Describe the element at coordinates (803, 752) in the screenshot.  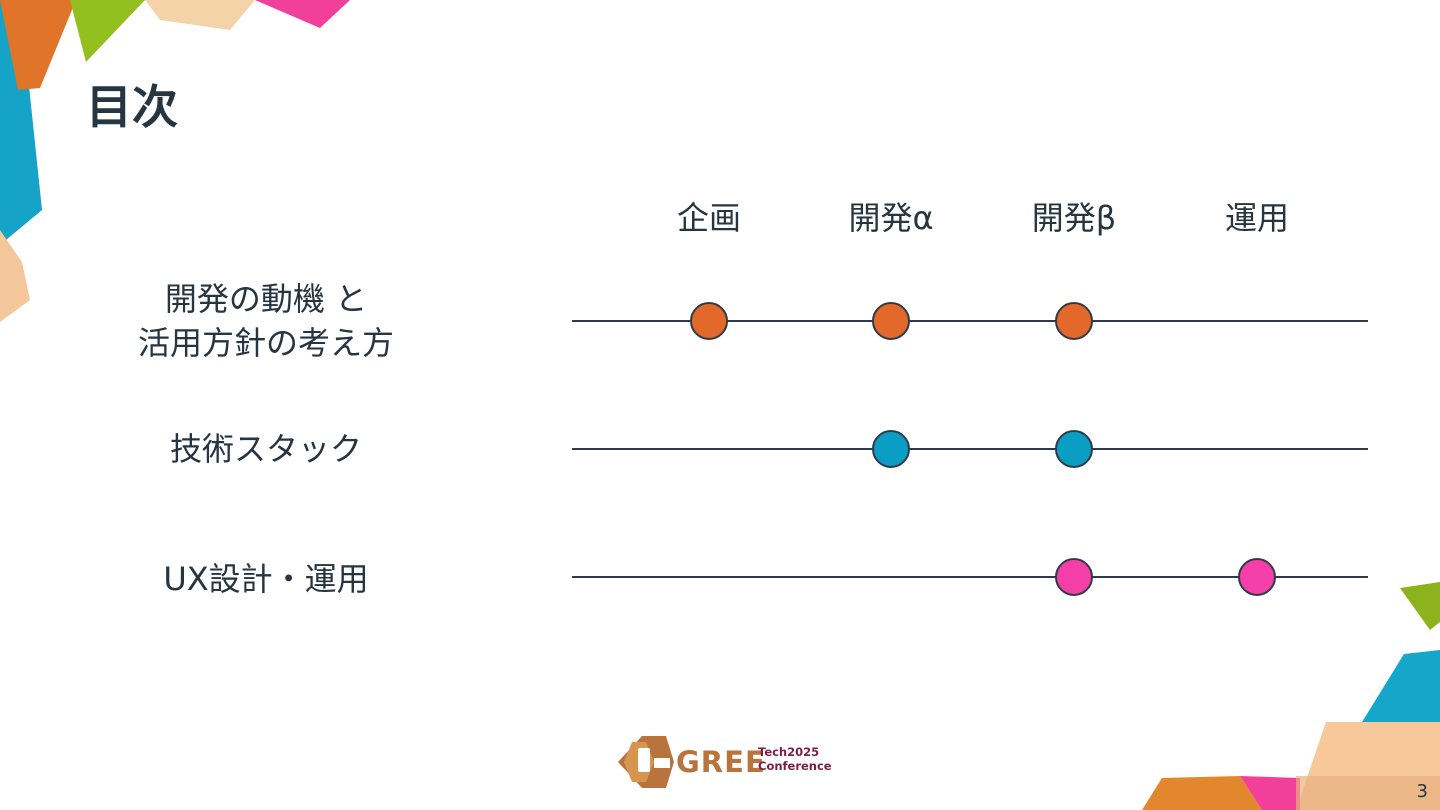
I see `logo-year: 2025` at that location.